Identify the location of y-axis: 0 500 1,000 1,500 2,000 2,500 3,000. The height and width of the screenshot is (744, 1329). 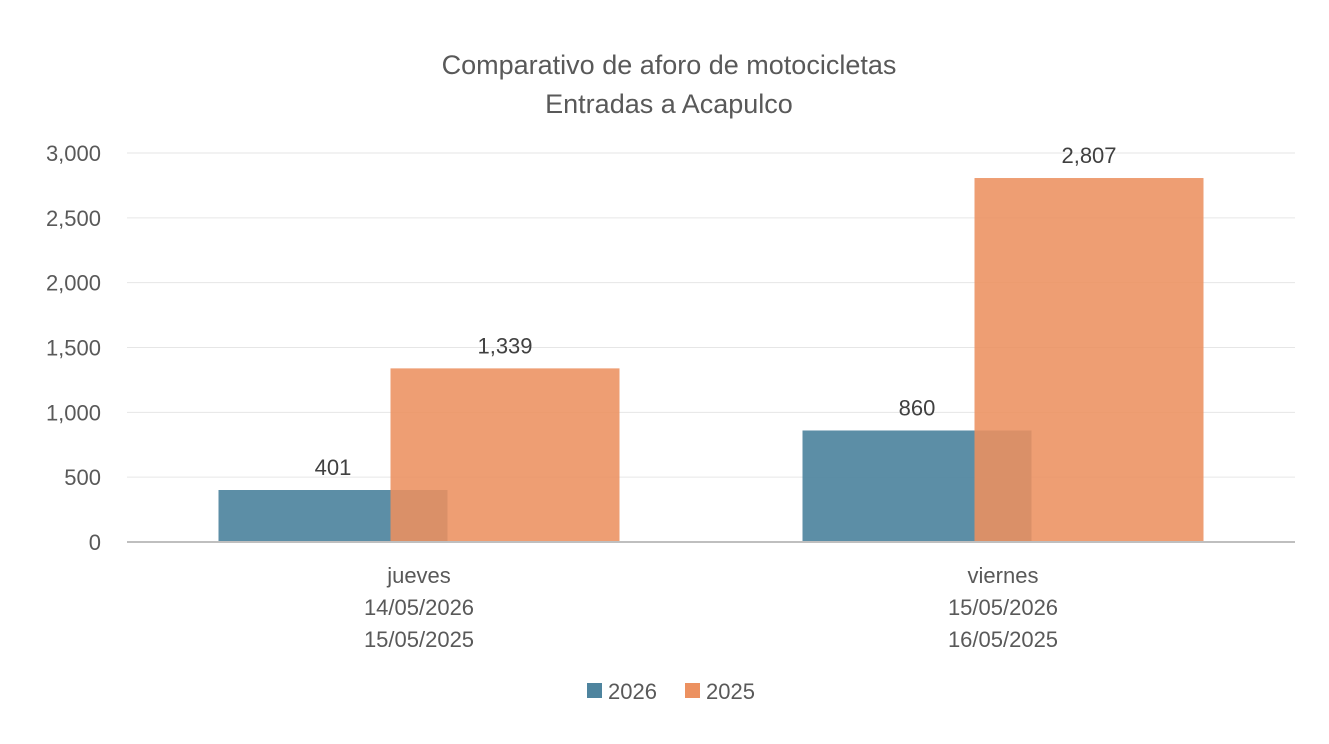
(73, 348).